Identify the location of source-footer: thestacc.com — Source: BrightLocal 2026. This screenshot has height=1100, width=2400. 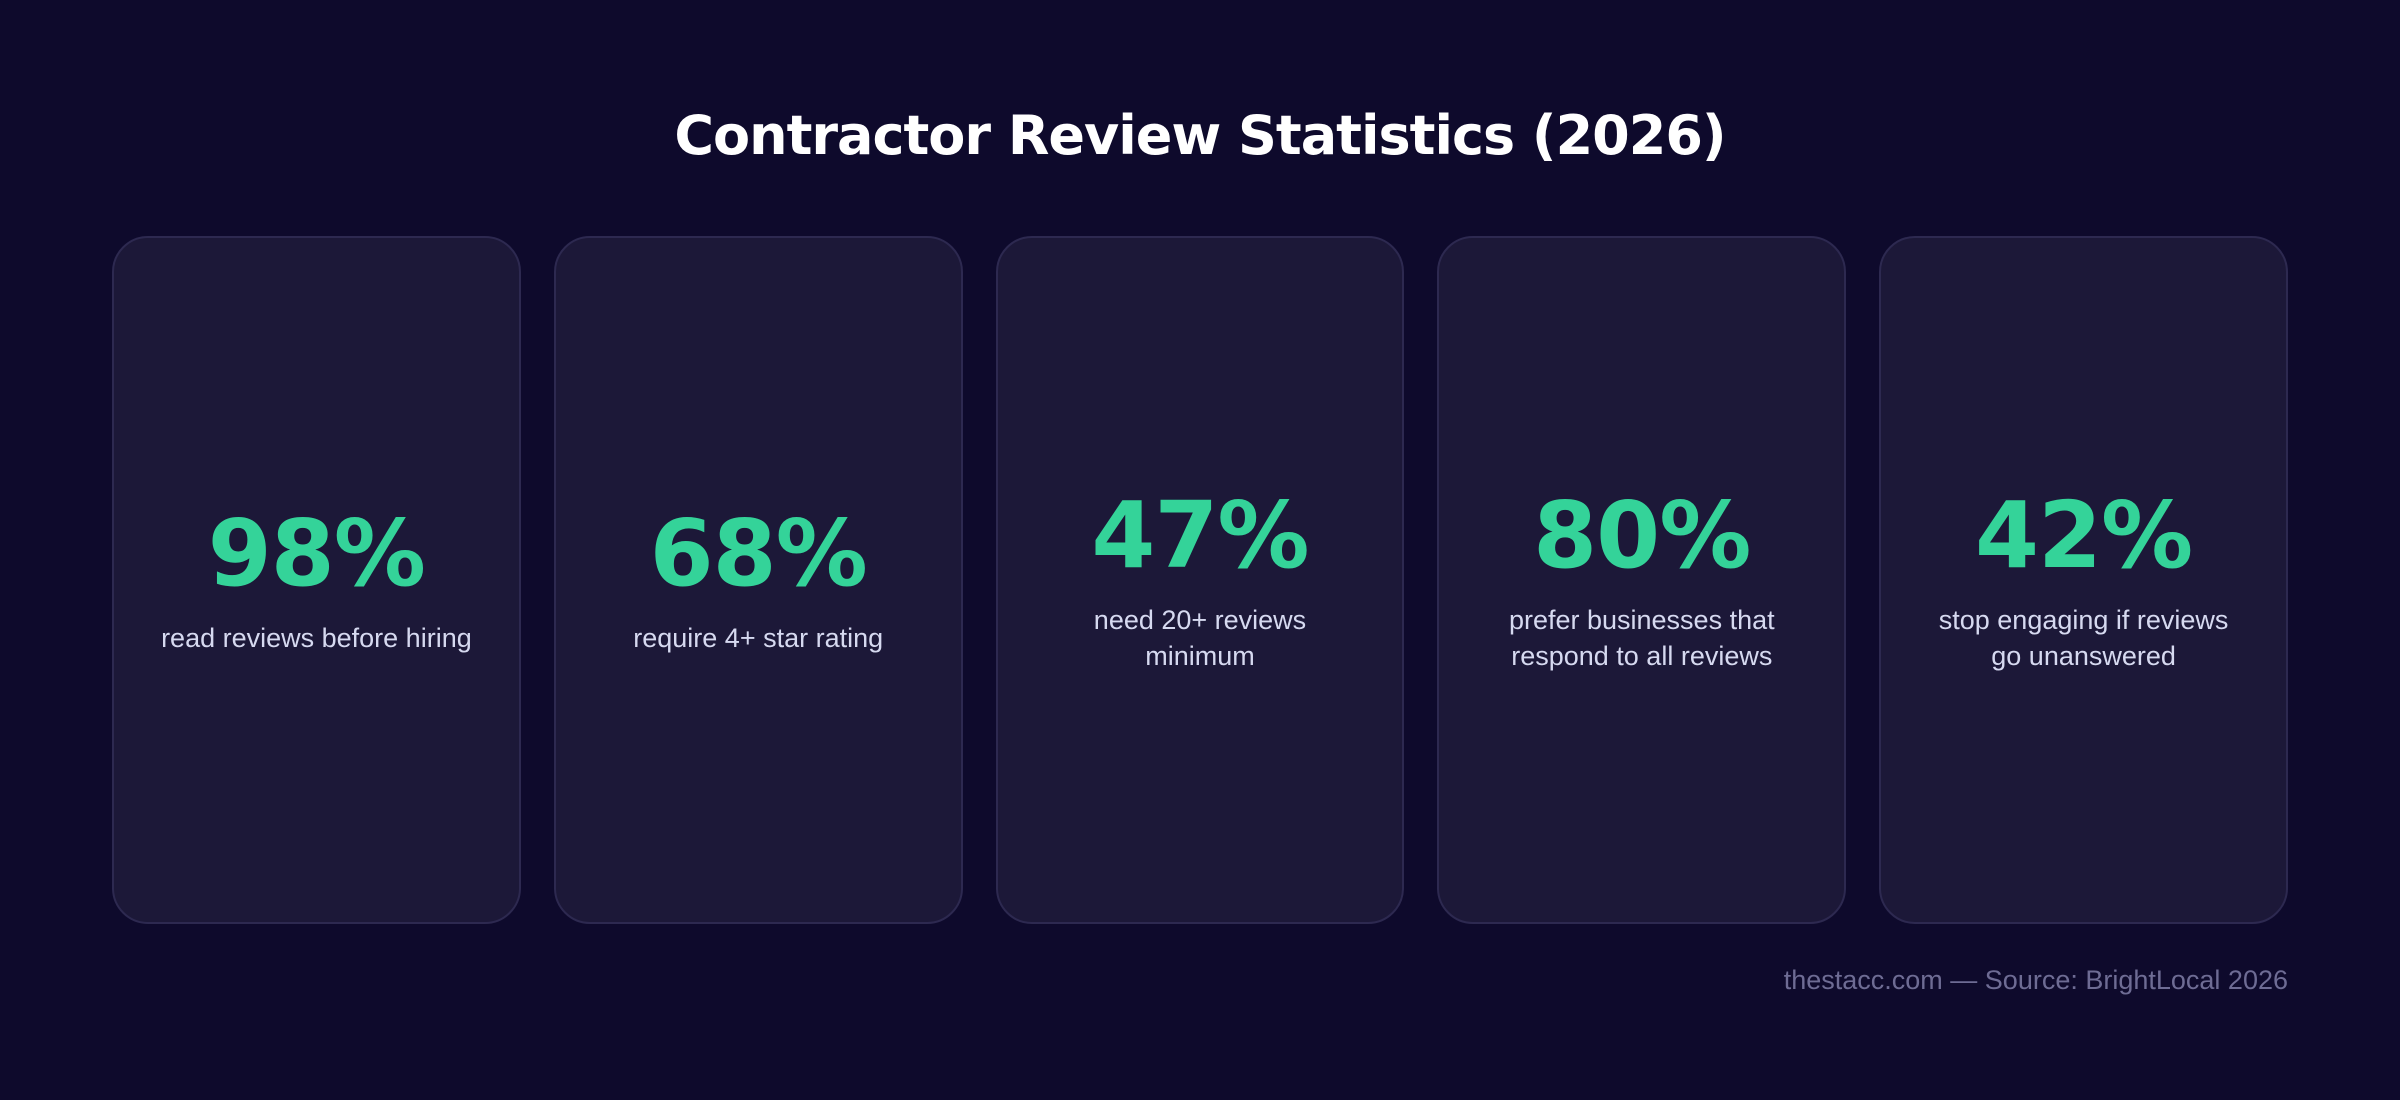
(2035, 980).